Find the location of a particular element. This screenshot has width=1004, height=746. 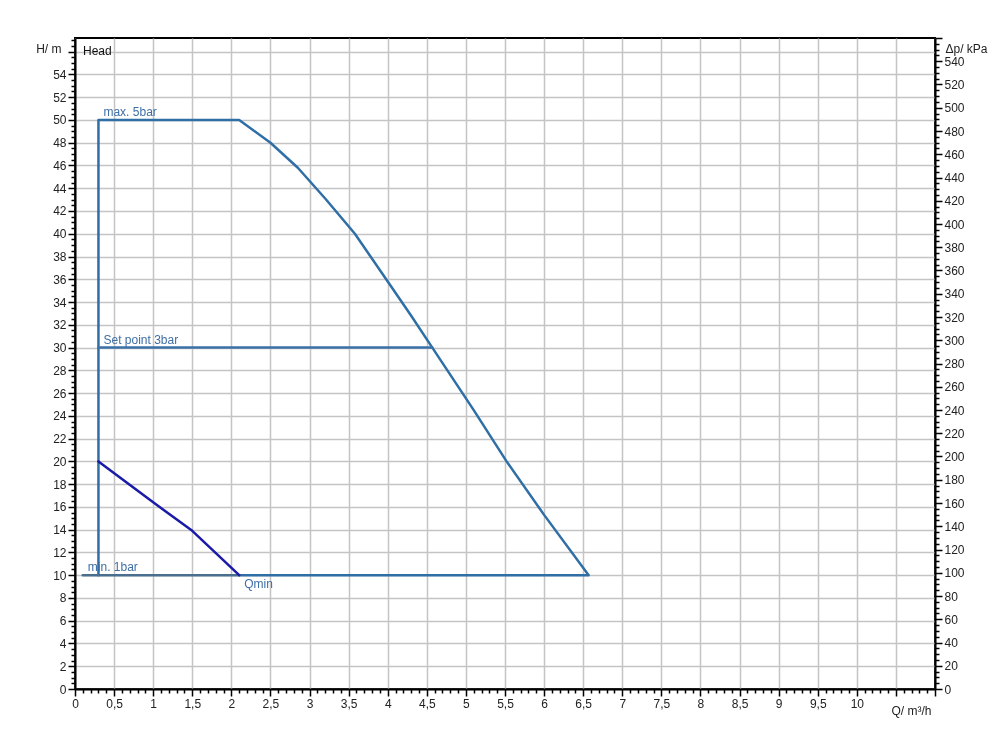

x-tick-label: 9,5 is located at coordinates (818, 703).